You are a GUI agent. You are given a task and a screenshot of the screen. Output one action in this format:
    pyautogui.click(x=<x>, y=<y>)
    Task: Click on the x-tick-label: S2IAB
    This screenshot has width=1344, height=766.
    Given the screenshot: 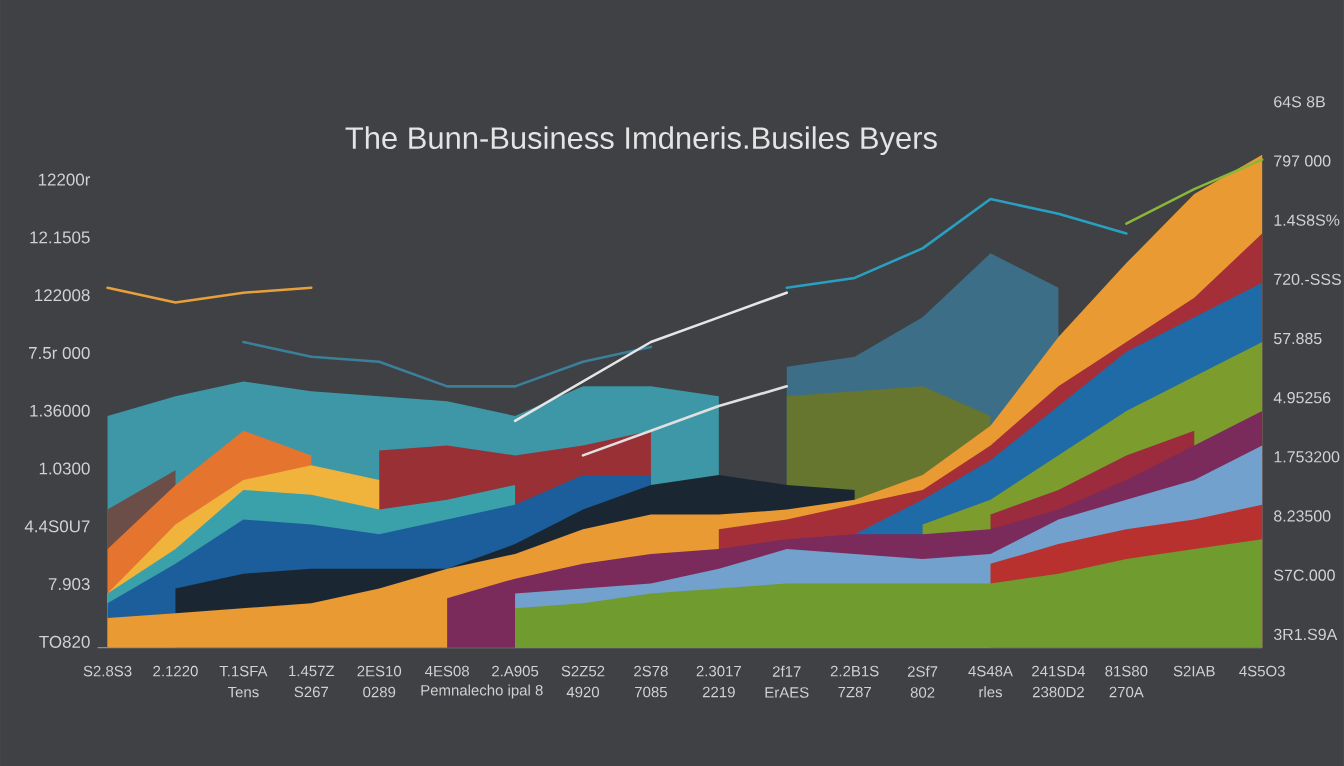 What is the action you would take?
    pyautogui.click(x=1194, y=671)
    